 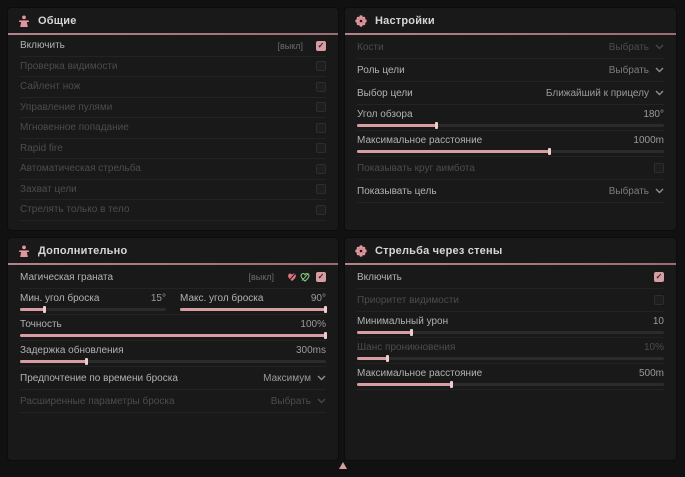 I want to click on slider-update-delay: Задержка обновления 300ms, so click(x=173, y=354).